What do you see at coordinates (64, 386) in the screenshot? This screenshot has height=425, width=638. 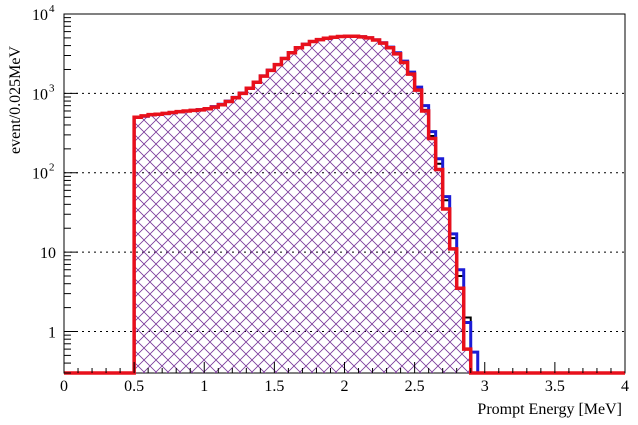 I see `x-tick-label: 0` at bounding box center [64, 386].